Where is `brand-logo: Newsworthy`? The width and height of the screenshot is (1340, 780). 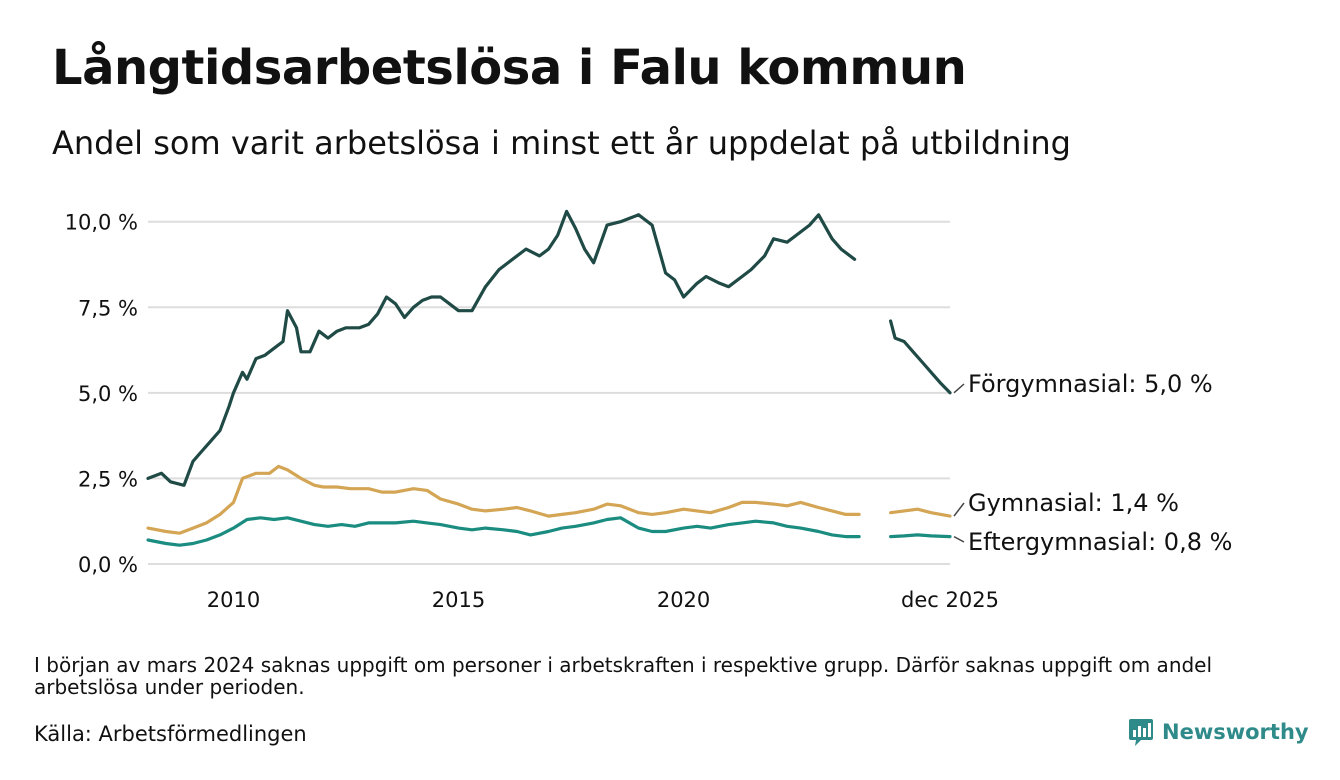 brand-logo: Newsworthy is located at coordinates (1218, 732).